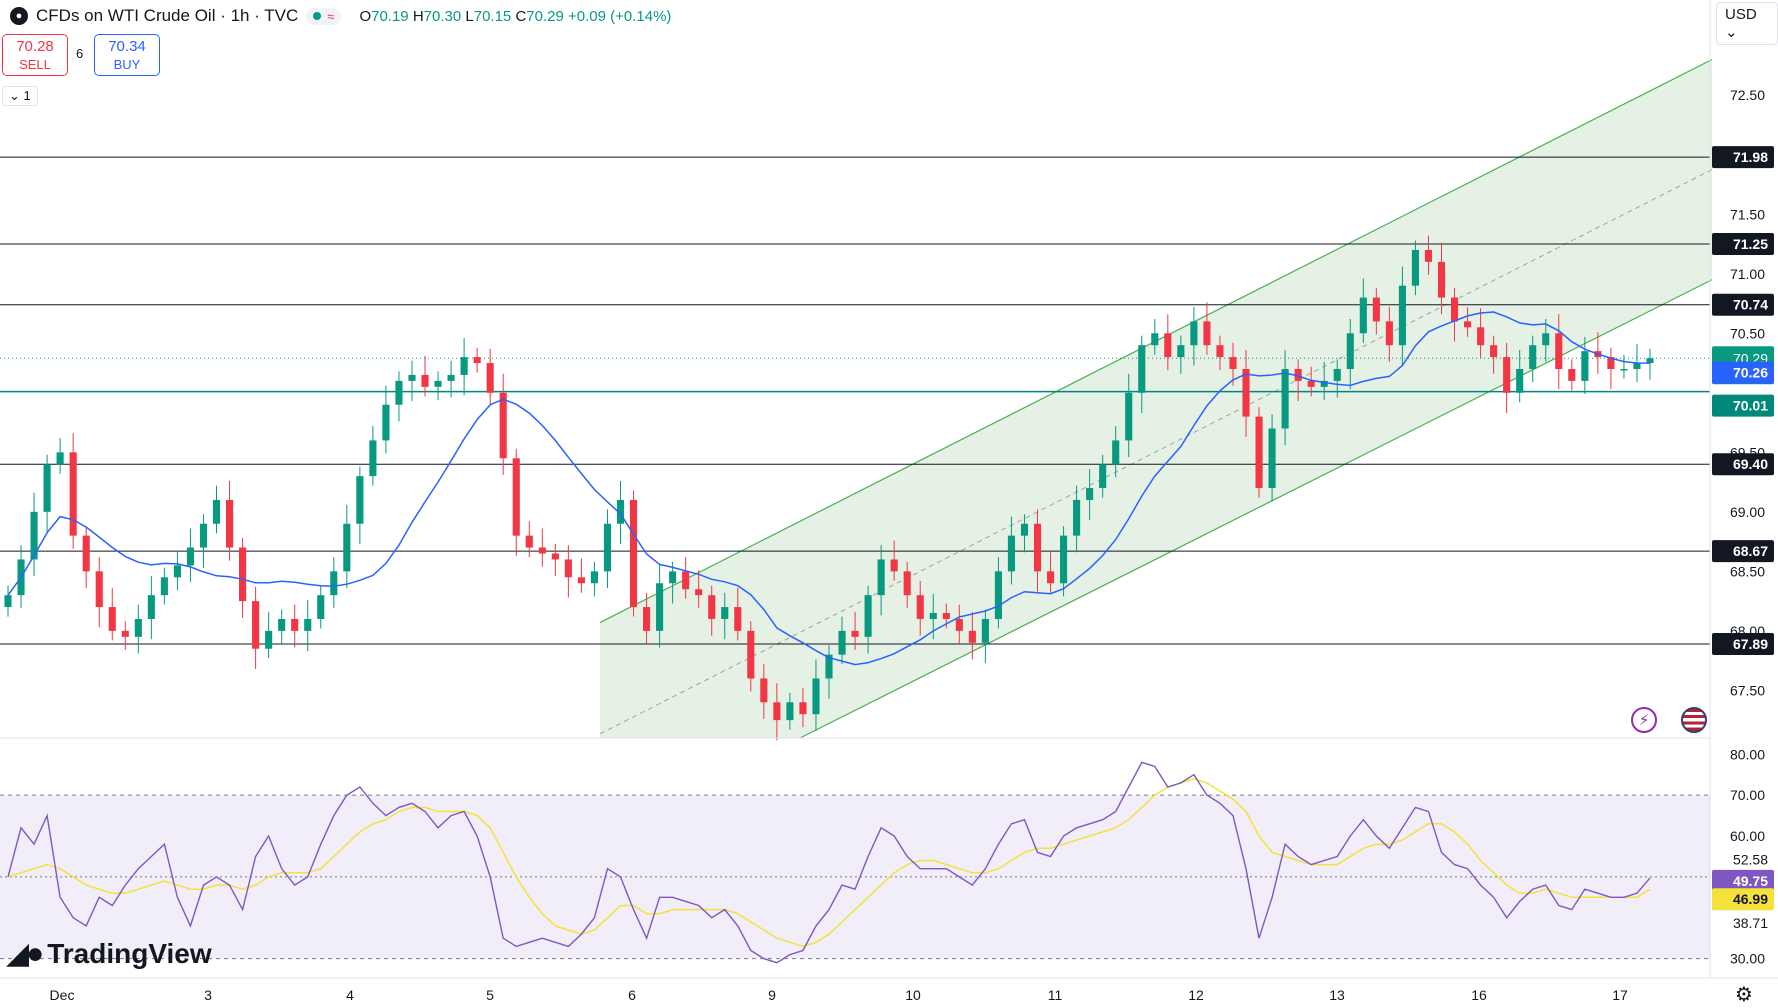  I want to click on us-flag-icon, so click(1694, 720).